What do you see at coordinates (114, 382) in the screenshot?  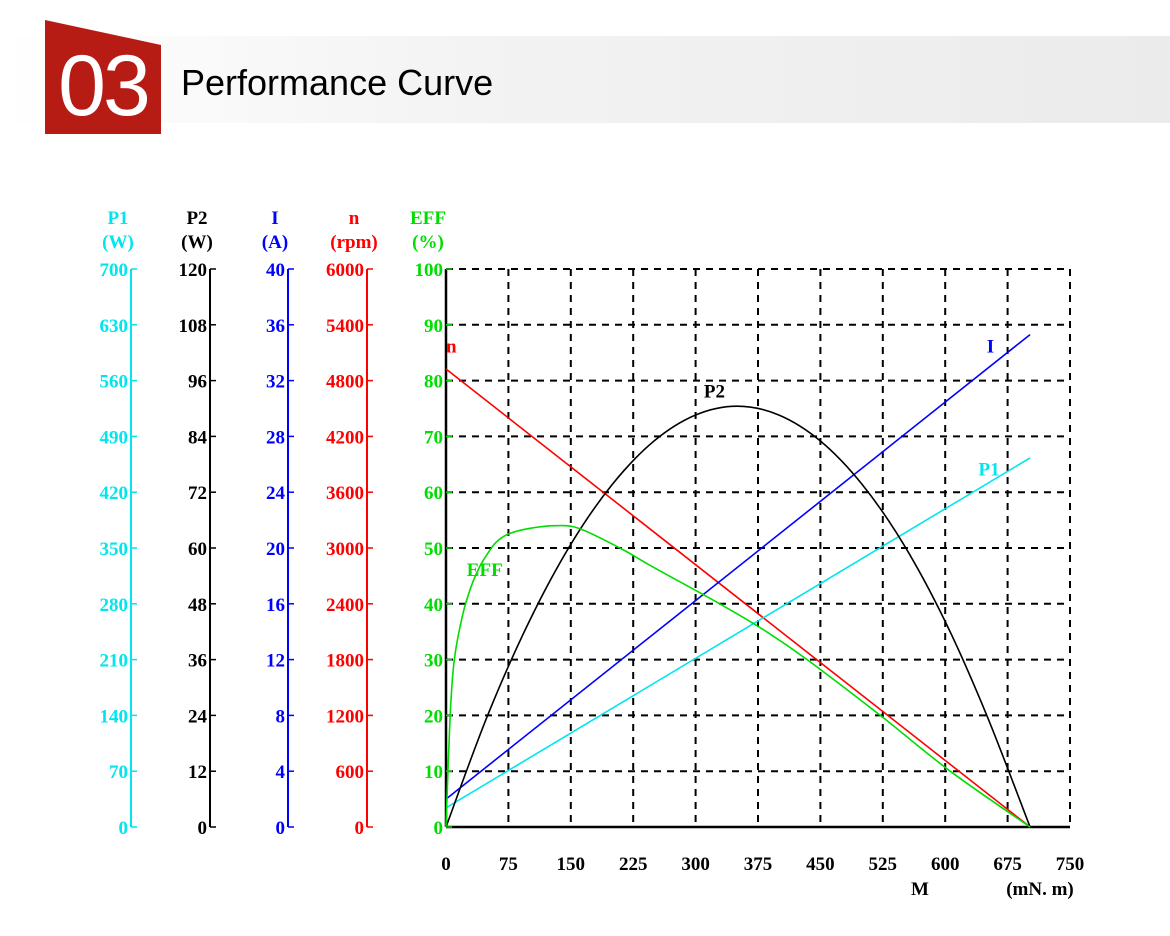 I see `y-tick-label-p1: 560` at bounding box center [114, 382].